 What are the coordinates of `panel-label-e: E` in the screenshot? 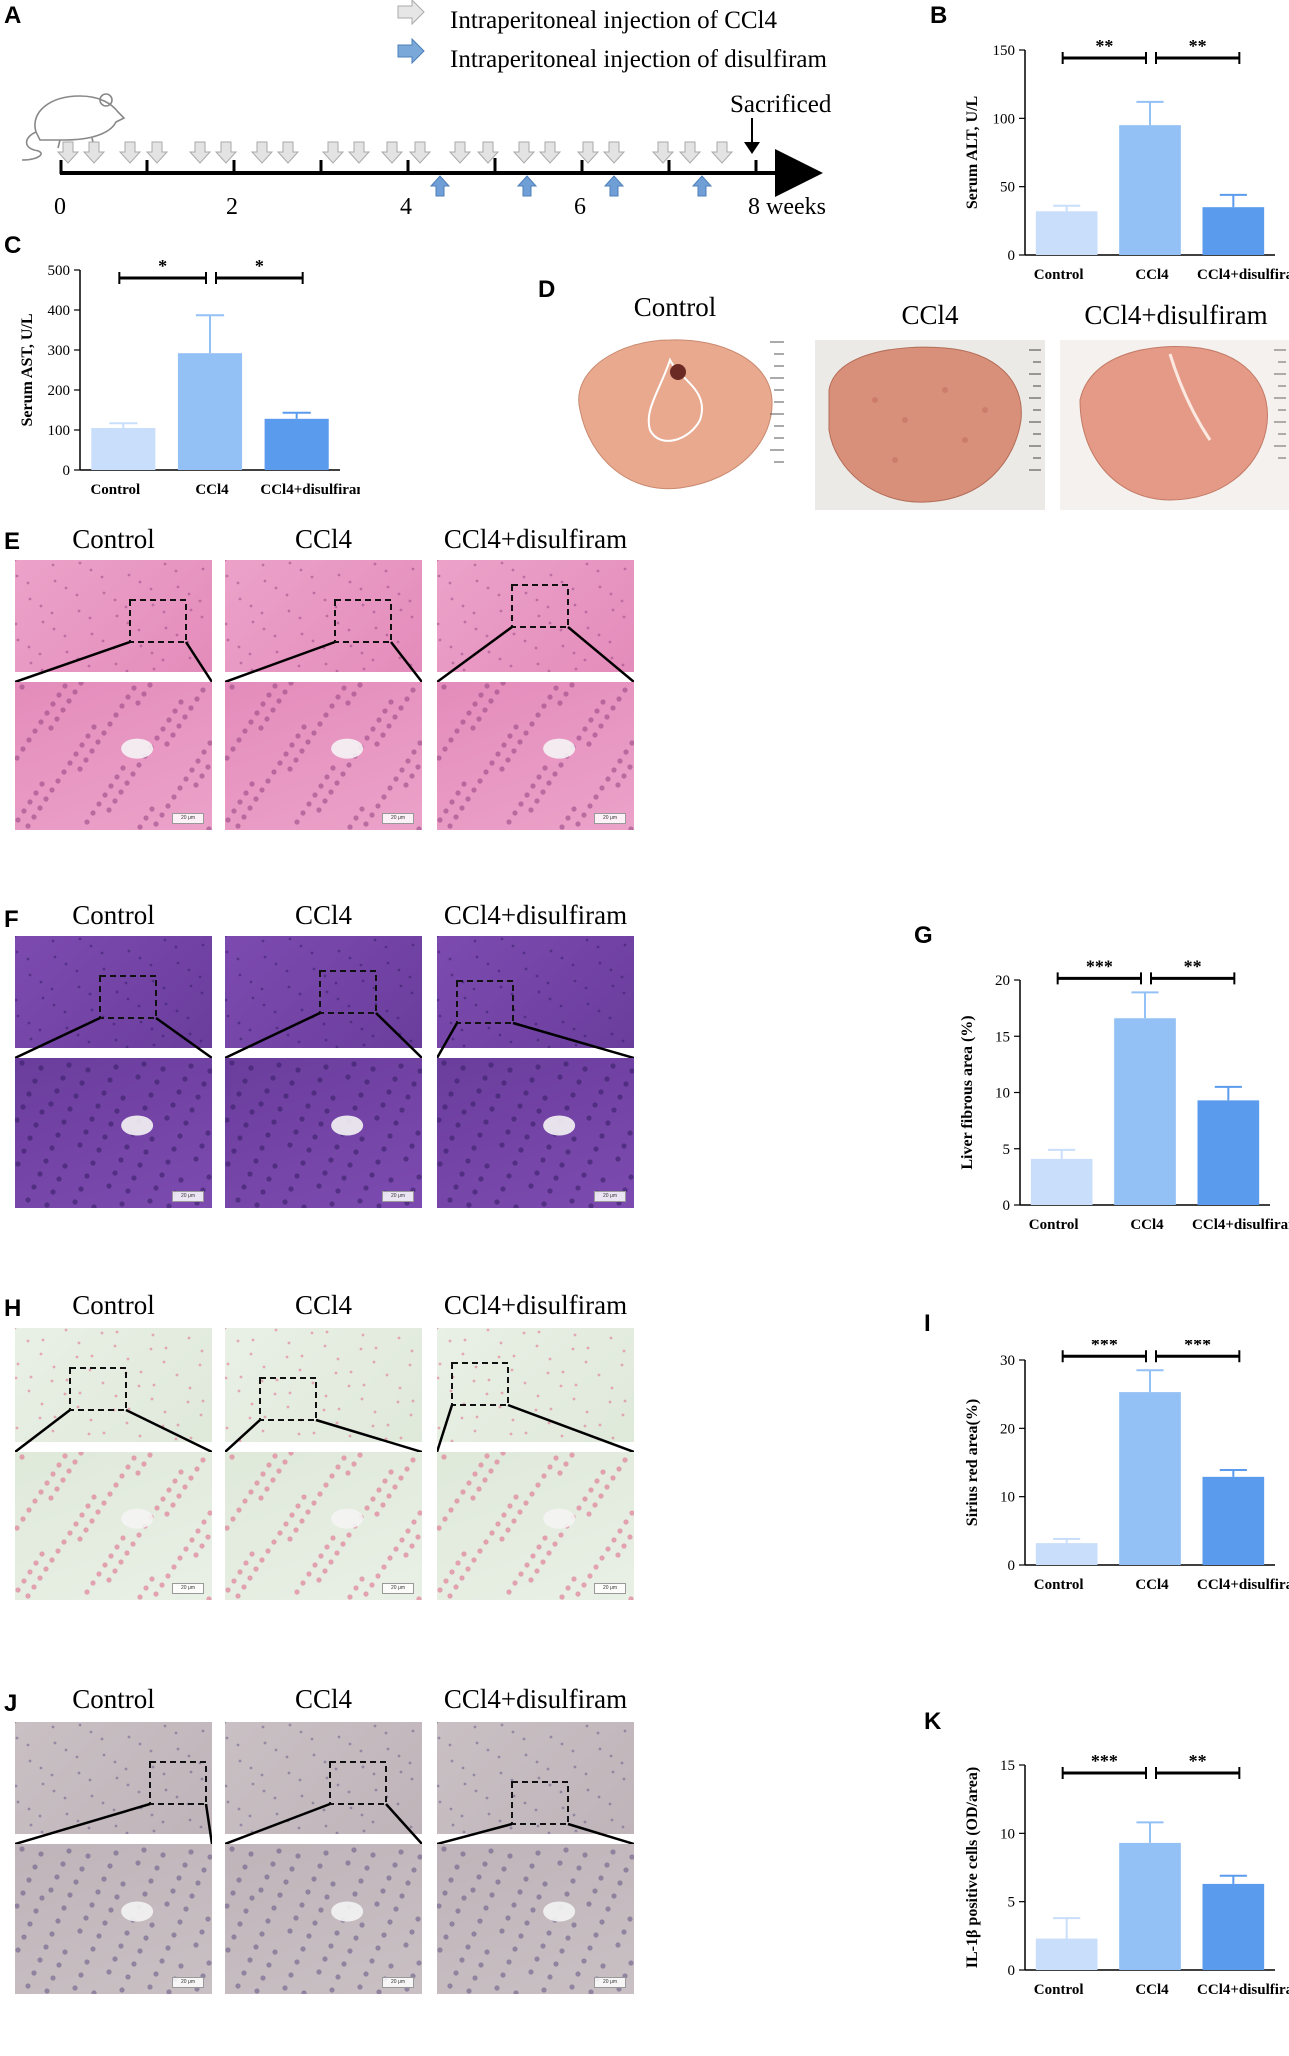 It's located at (12, 541).